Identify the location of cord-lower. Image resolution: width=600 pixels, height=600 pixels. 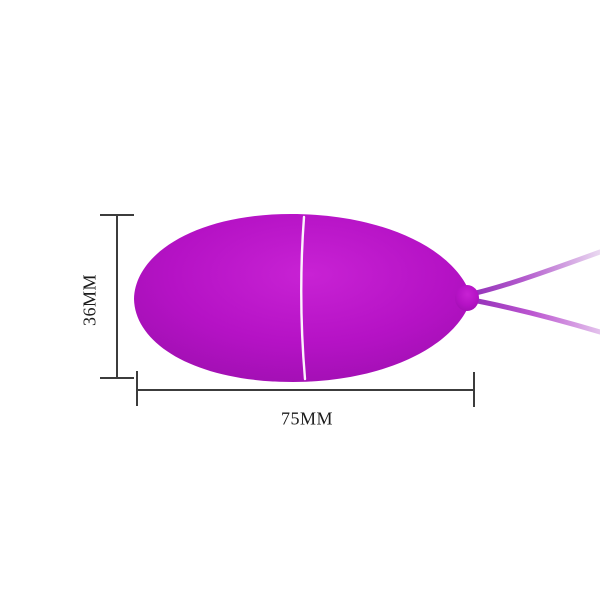
(529, 315).